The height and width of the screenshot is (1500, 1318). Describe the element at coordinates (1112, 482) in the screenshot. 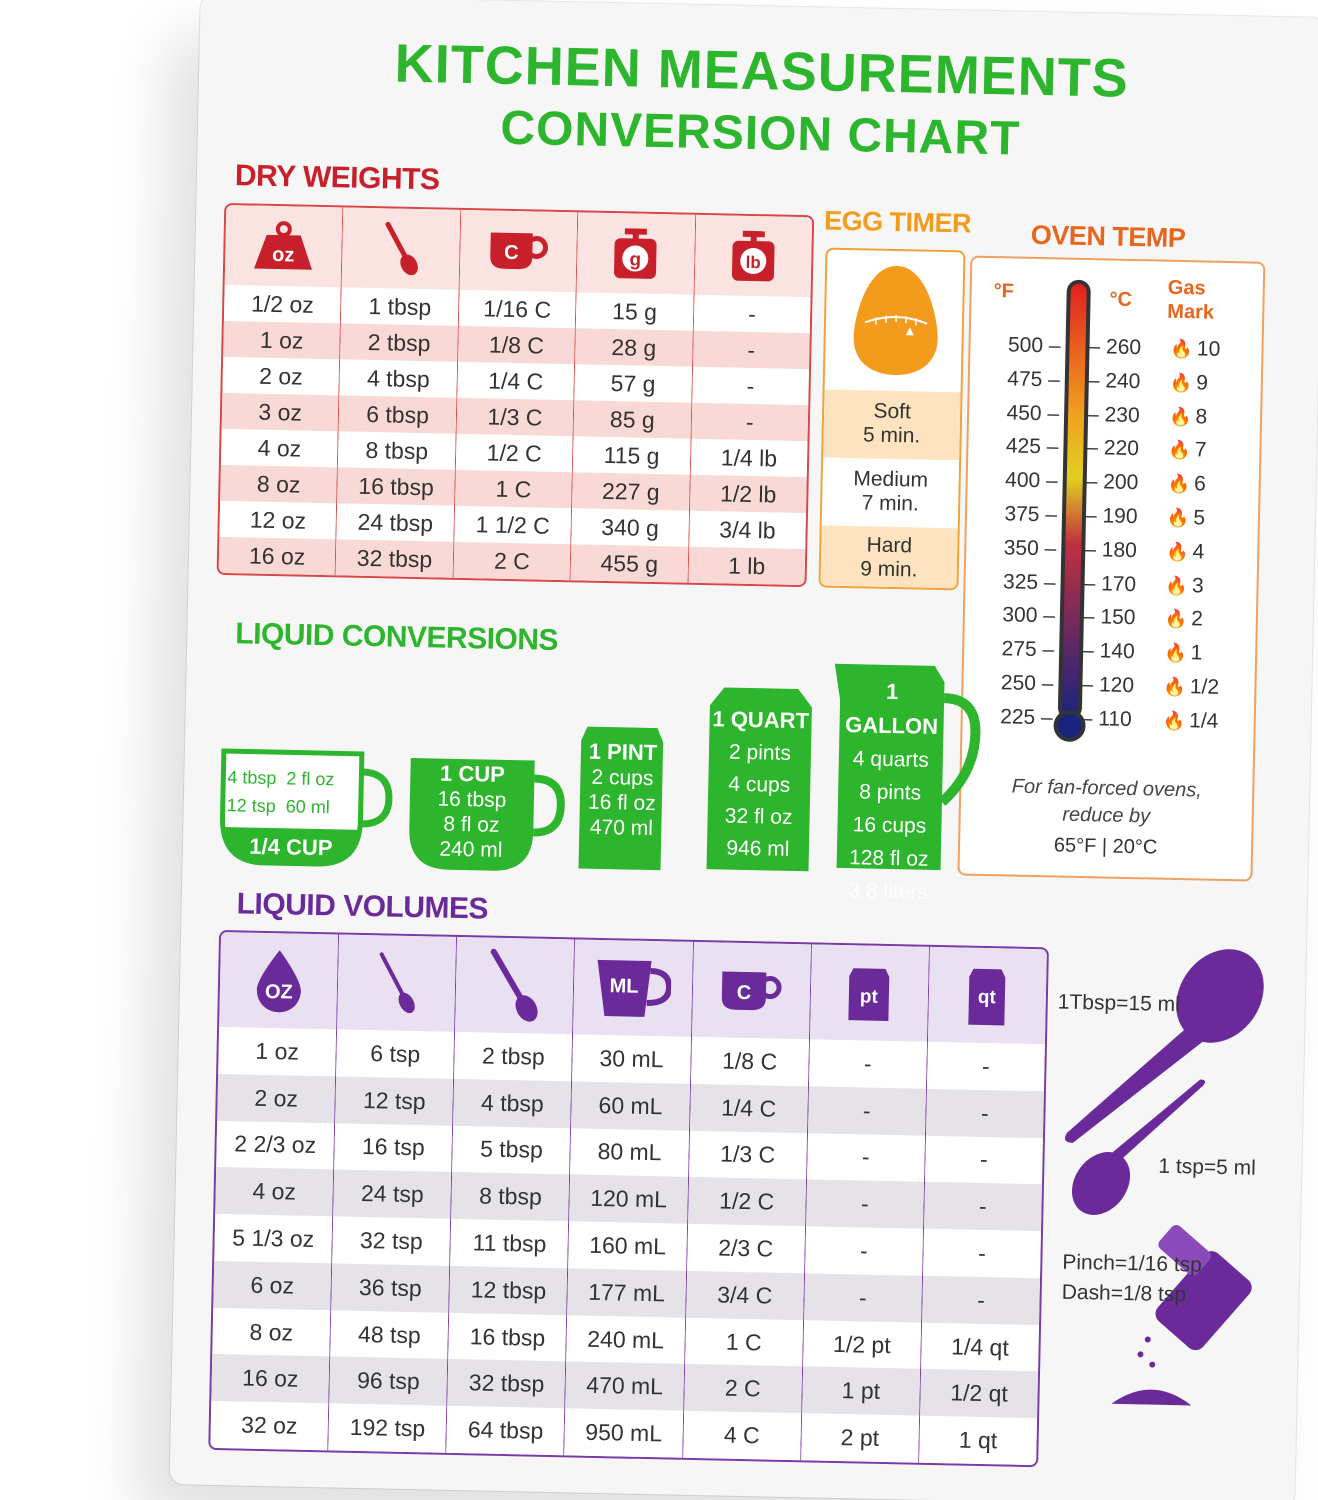

I see `celsius-value: – 200` at that location.